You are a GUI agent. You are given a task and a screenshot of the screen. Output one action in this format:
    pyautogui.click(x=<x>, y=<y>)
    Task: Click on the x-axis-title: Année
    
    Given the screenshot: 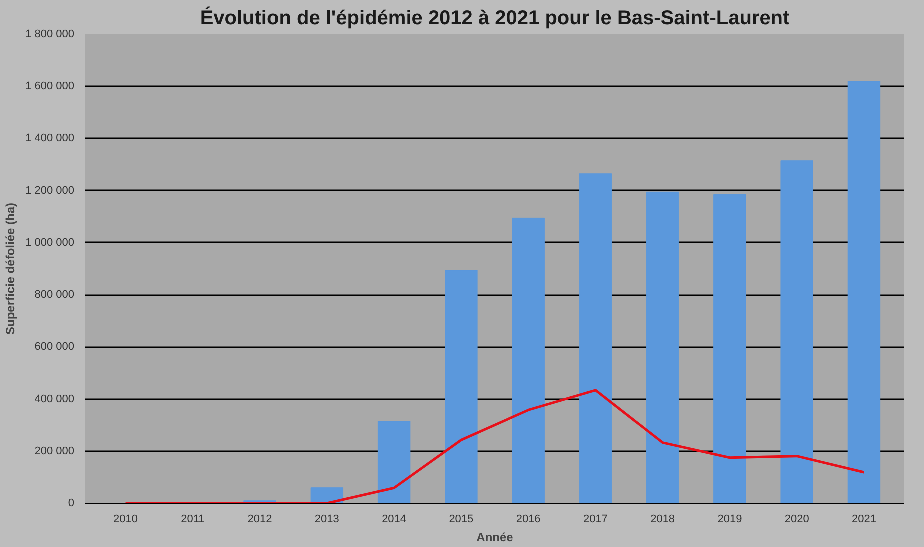 What is the action you would take?
    pyautogui.click(x=495, y=537)
    